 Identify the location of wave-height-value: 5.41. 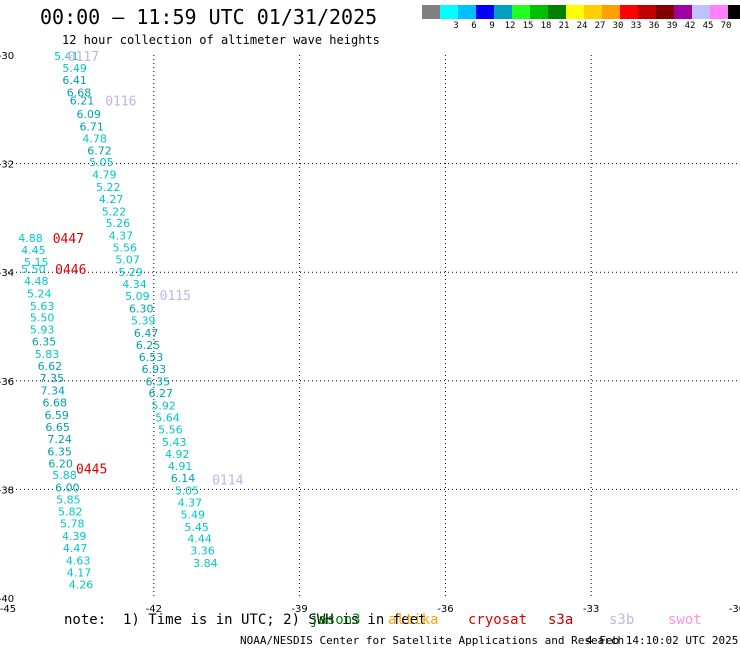
(66, 56).